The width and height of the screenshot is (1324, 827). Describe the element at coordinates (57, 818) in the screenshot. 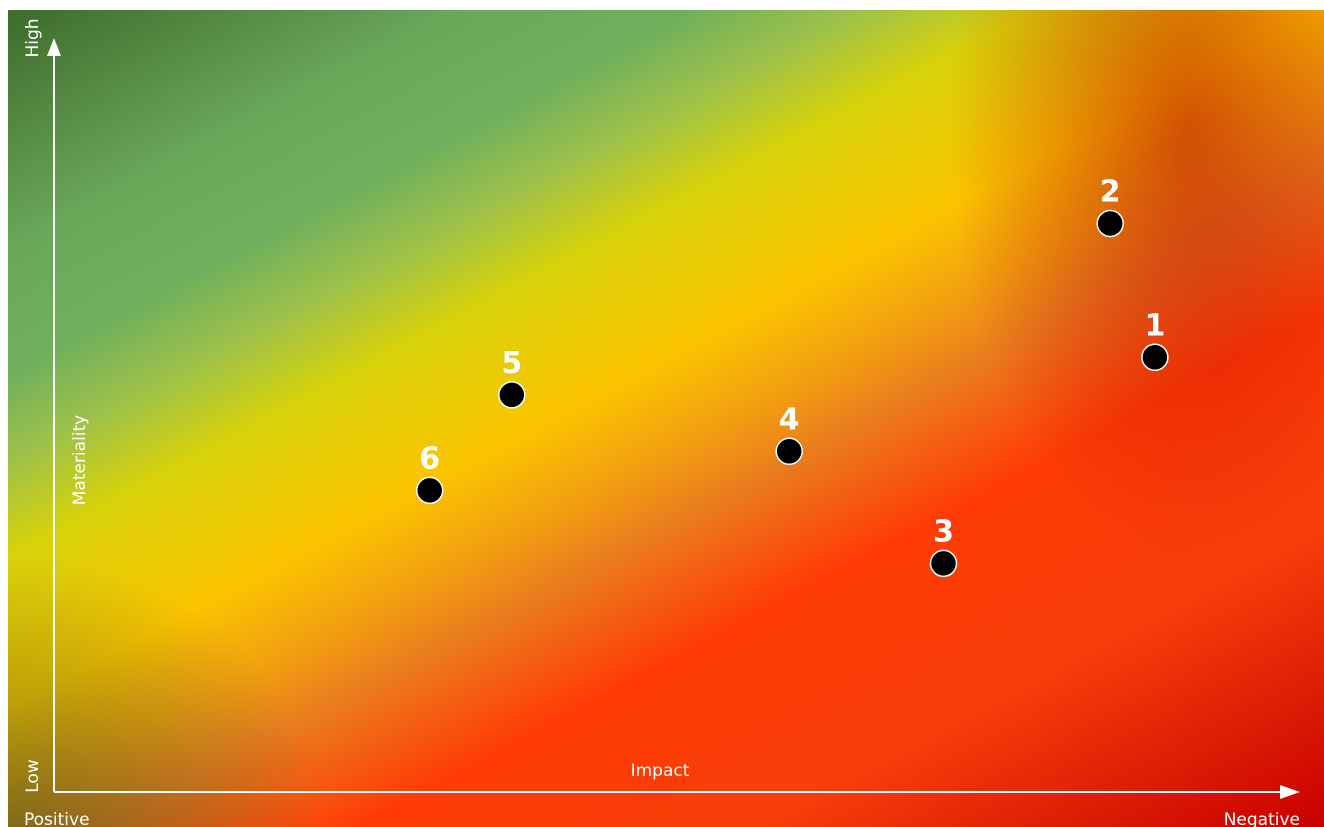

I see `x-axis-left-end-label: Positive` at that location.